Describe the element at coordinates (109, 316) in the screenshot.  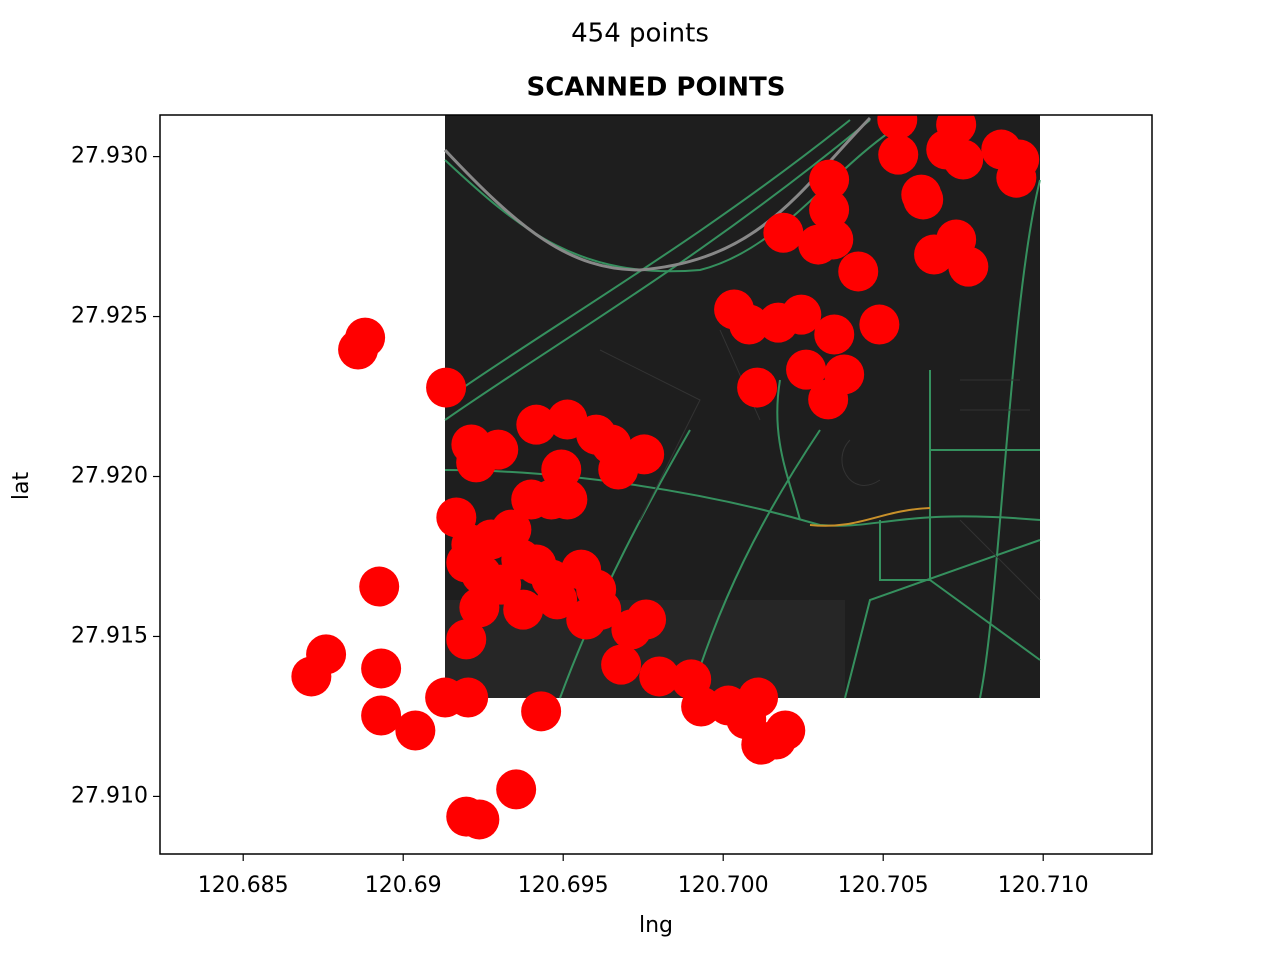
I see `y-tick-label: 27.925` at that location.